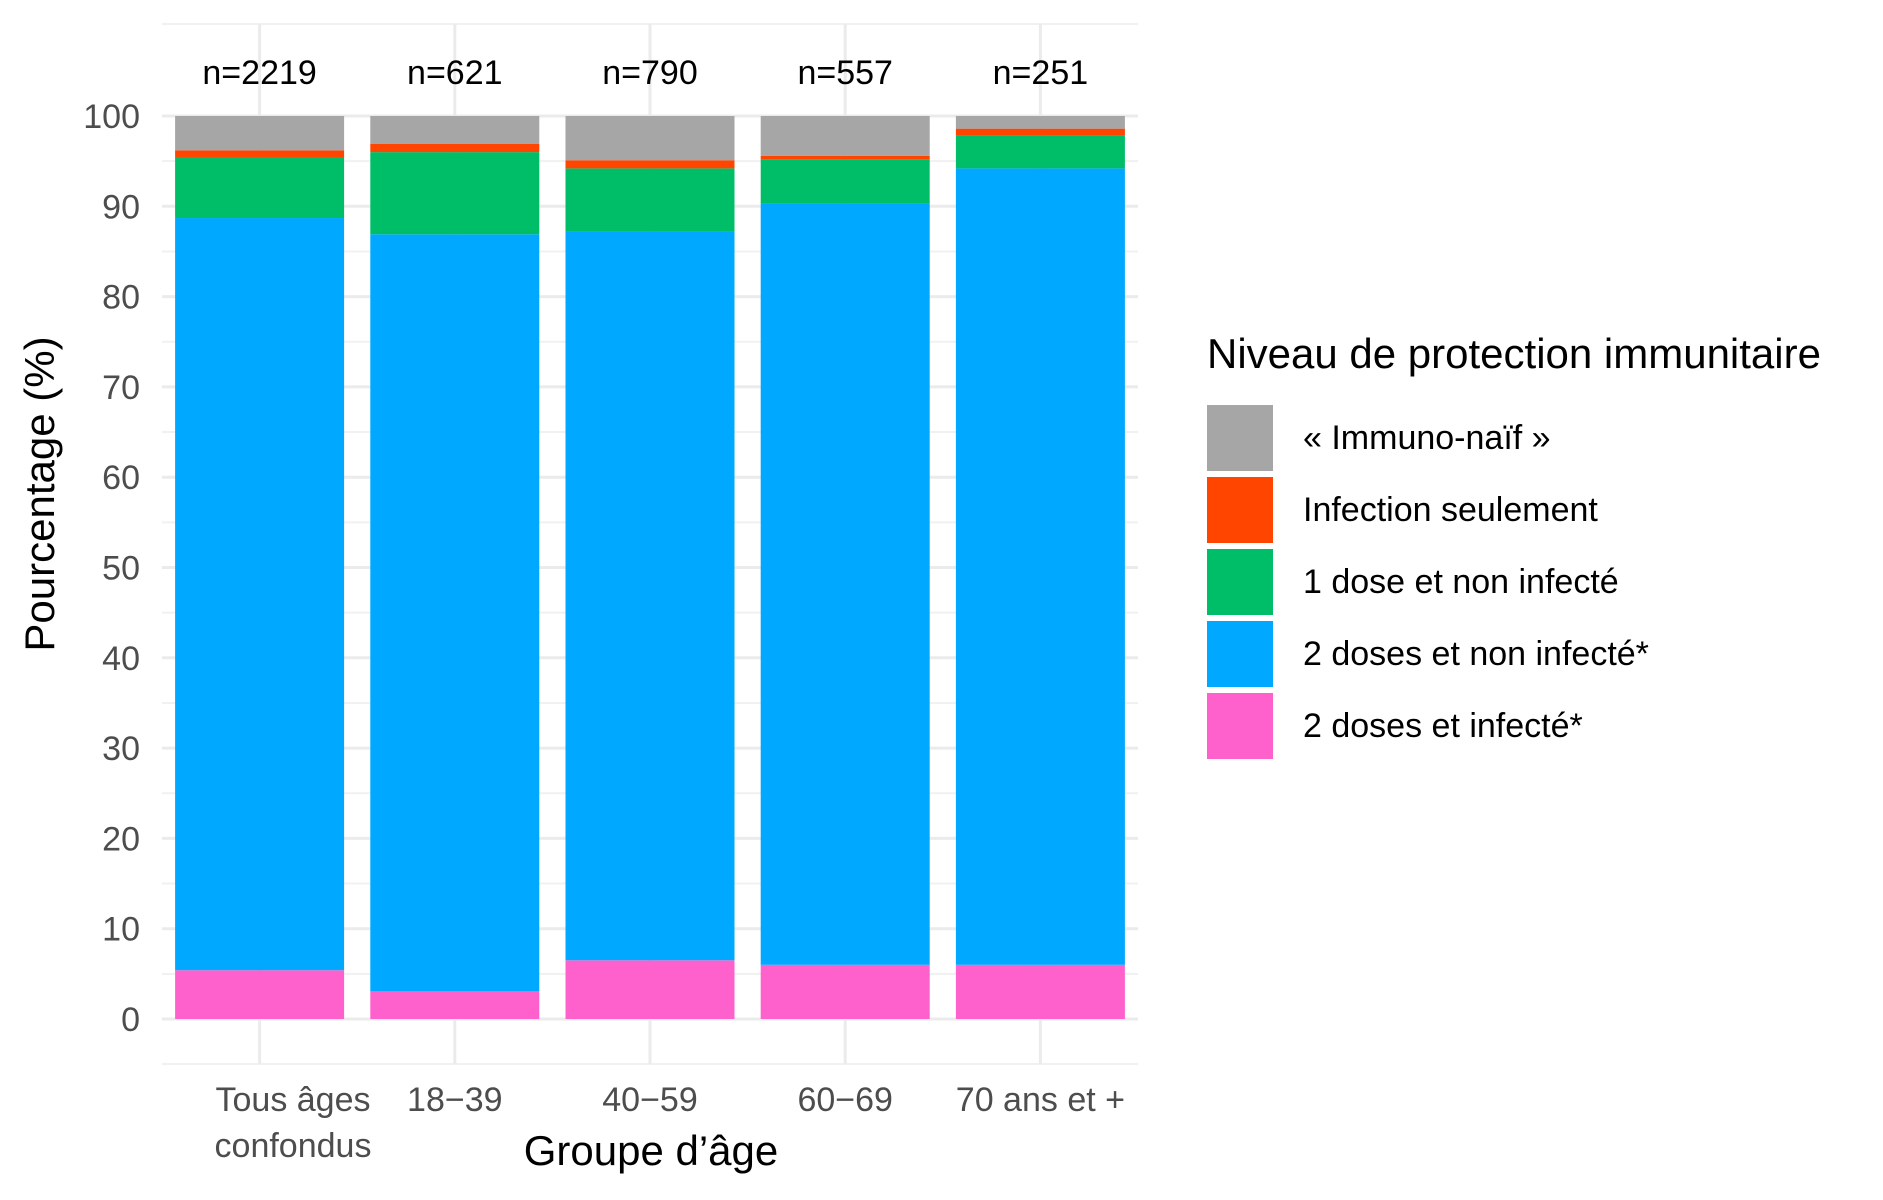 This screenshot has height=1200, width=1883. What do you see at coordinates (121, 930) in the screenshot?
I see `y-tick-label: 10` at bounding box center [121, 930].